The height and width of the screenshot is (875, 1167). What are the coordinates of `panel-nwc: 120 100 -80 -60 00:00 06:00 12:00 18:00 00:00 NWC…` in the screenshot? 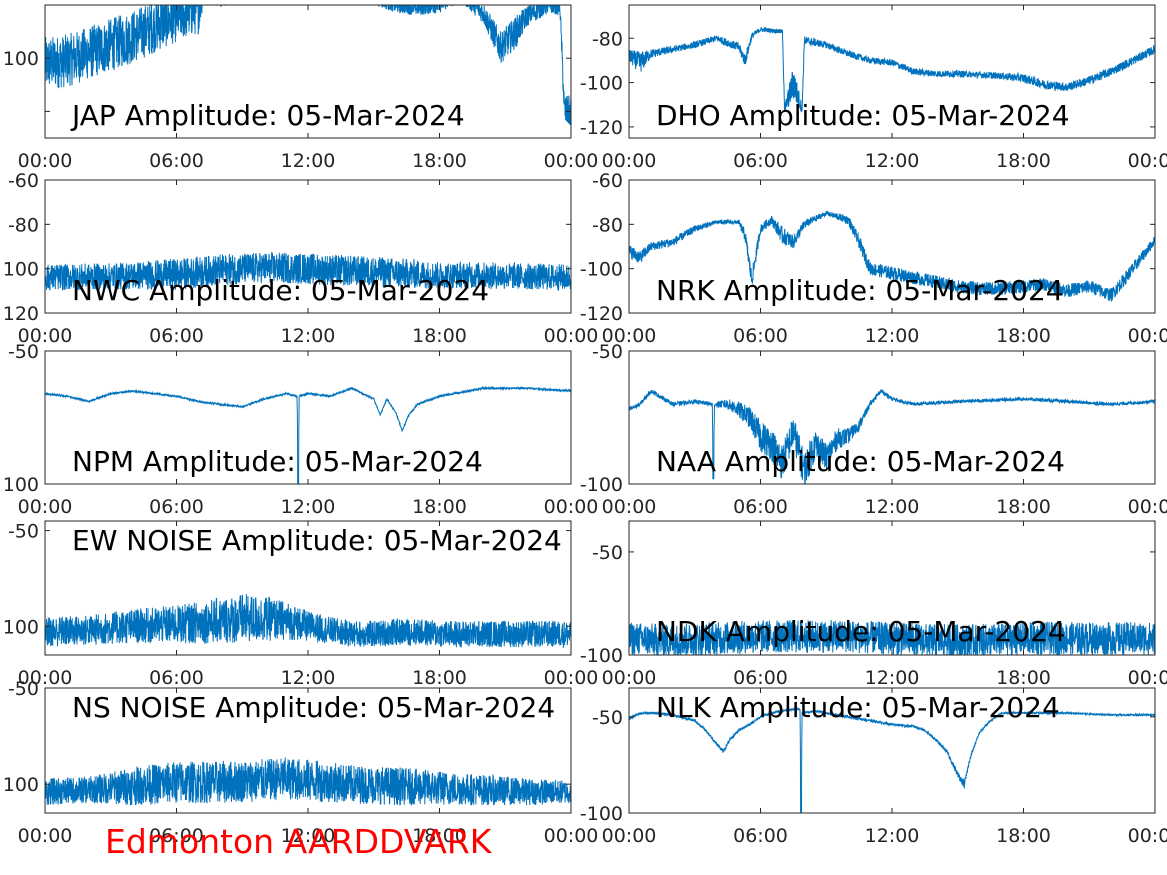 It's located at (301, 258).